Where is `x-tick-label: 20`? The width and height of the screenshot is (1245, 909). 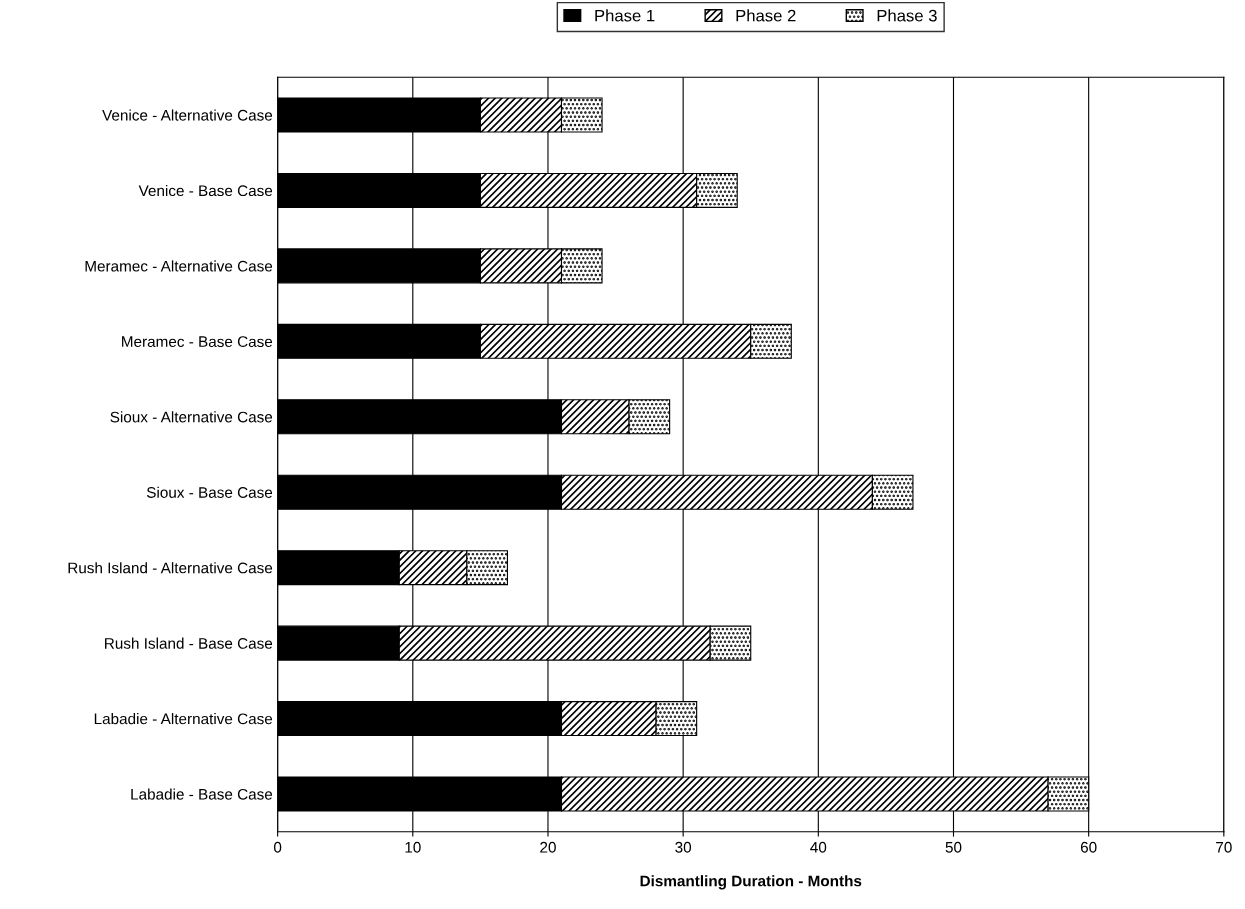 x-tick-label: 20 is located at coordinates (548, 847).